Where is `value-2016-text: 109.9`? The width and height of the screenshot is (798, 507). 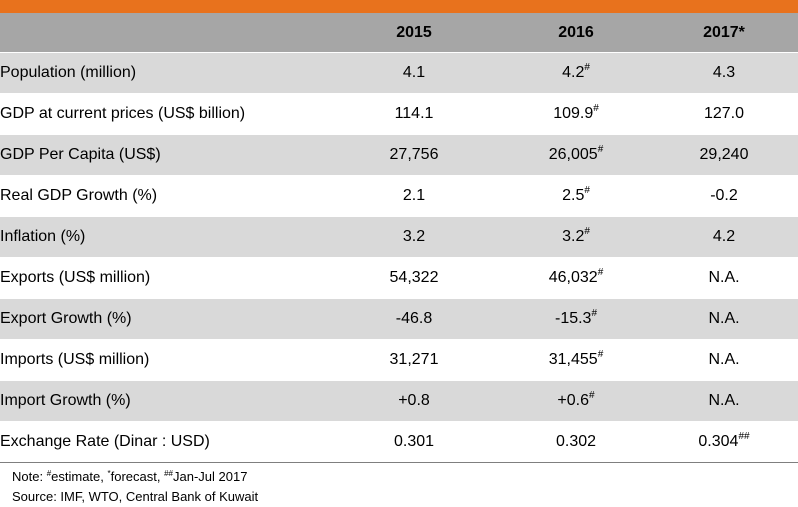 value-2016-text: 109.9 is located at coordinates (573, 113).